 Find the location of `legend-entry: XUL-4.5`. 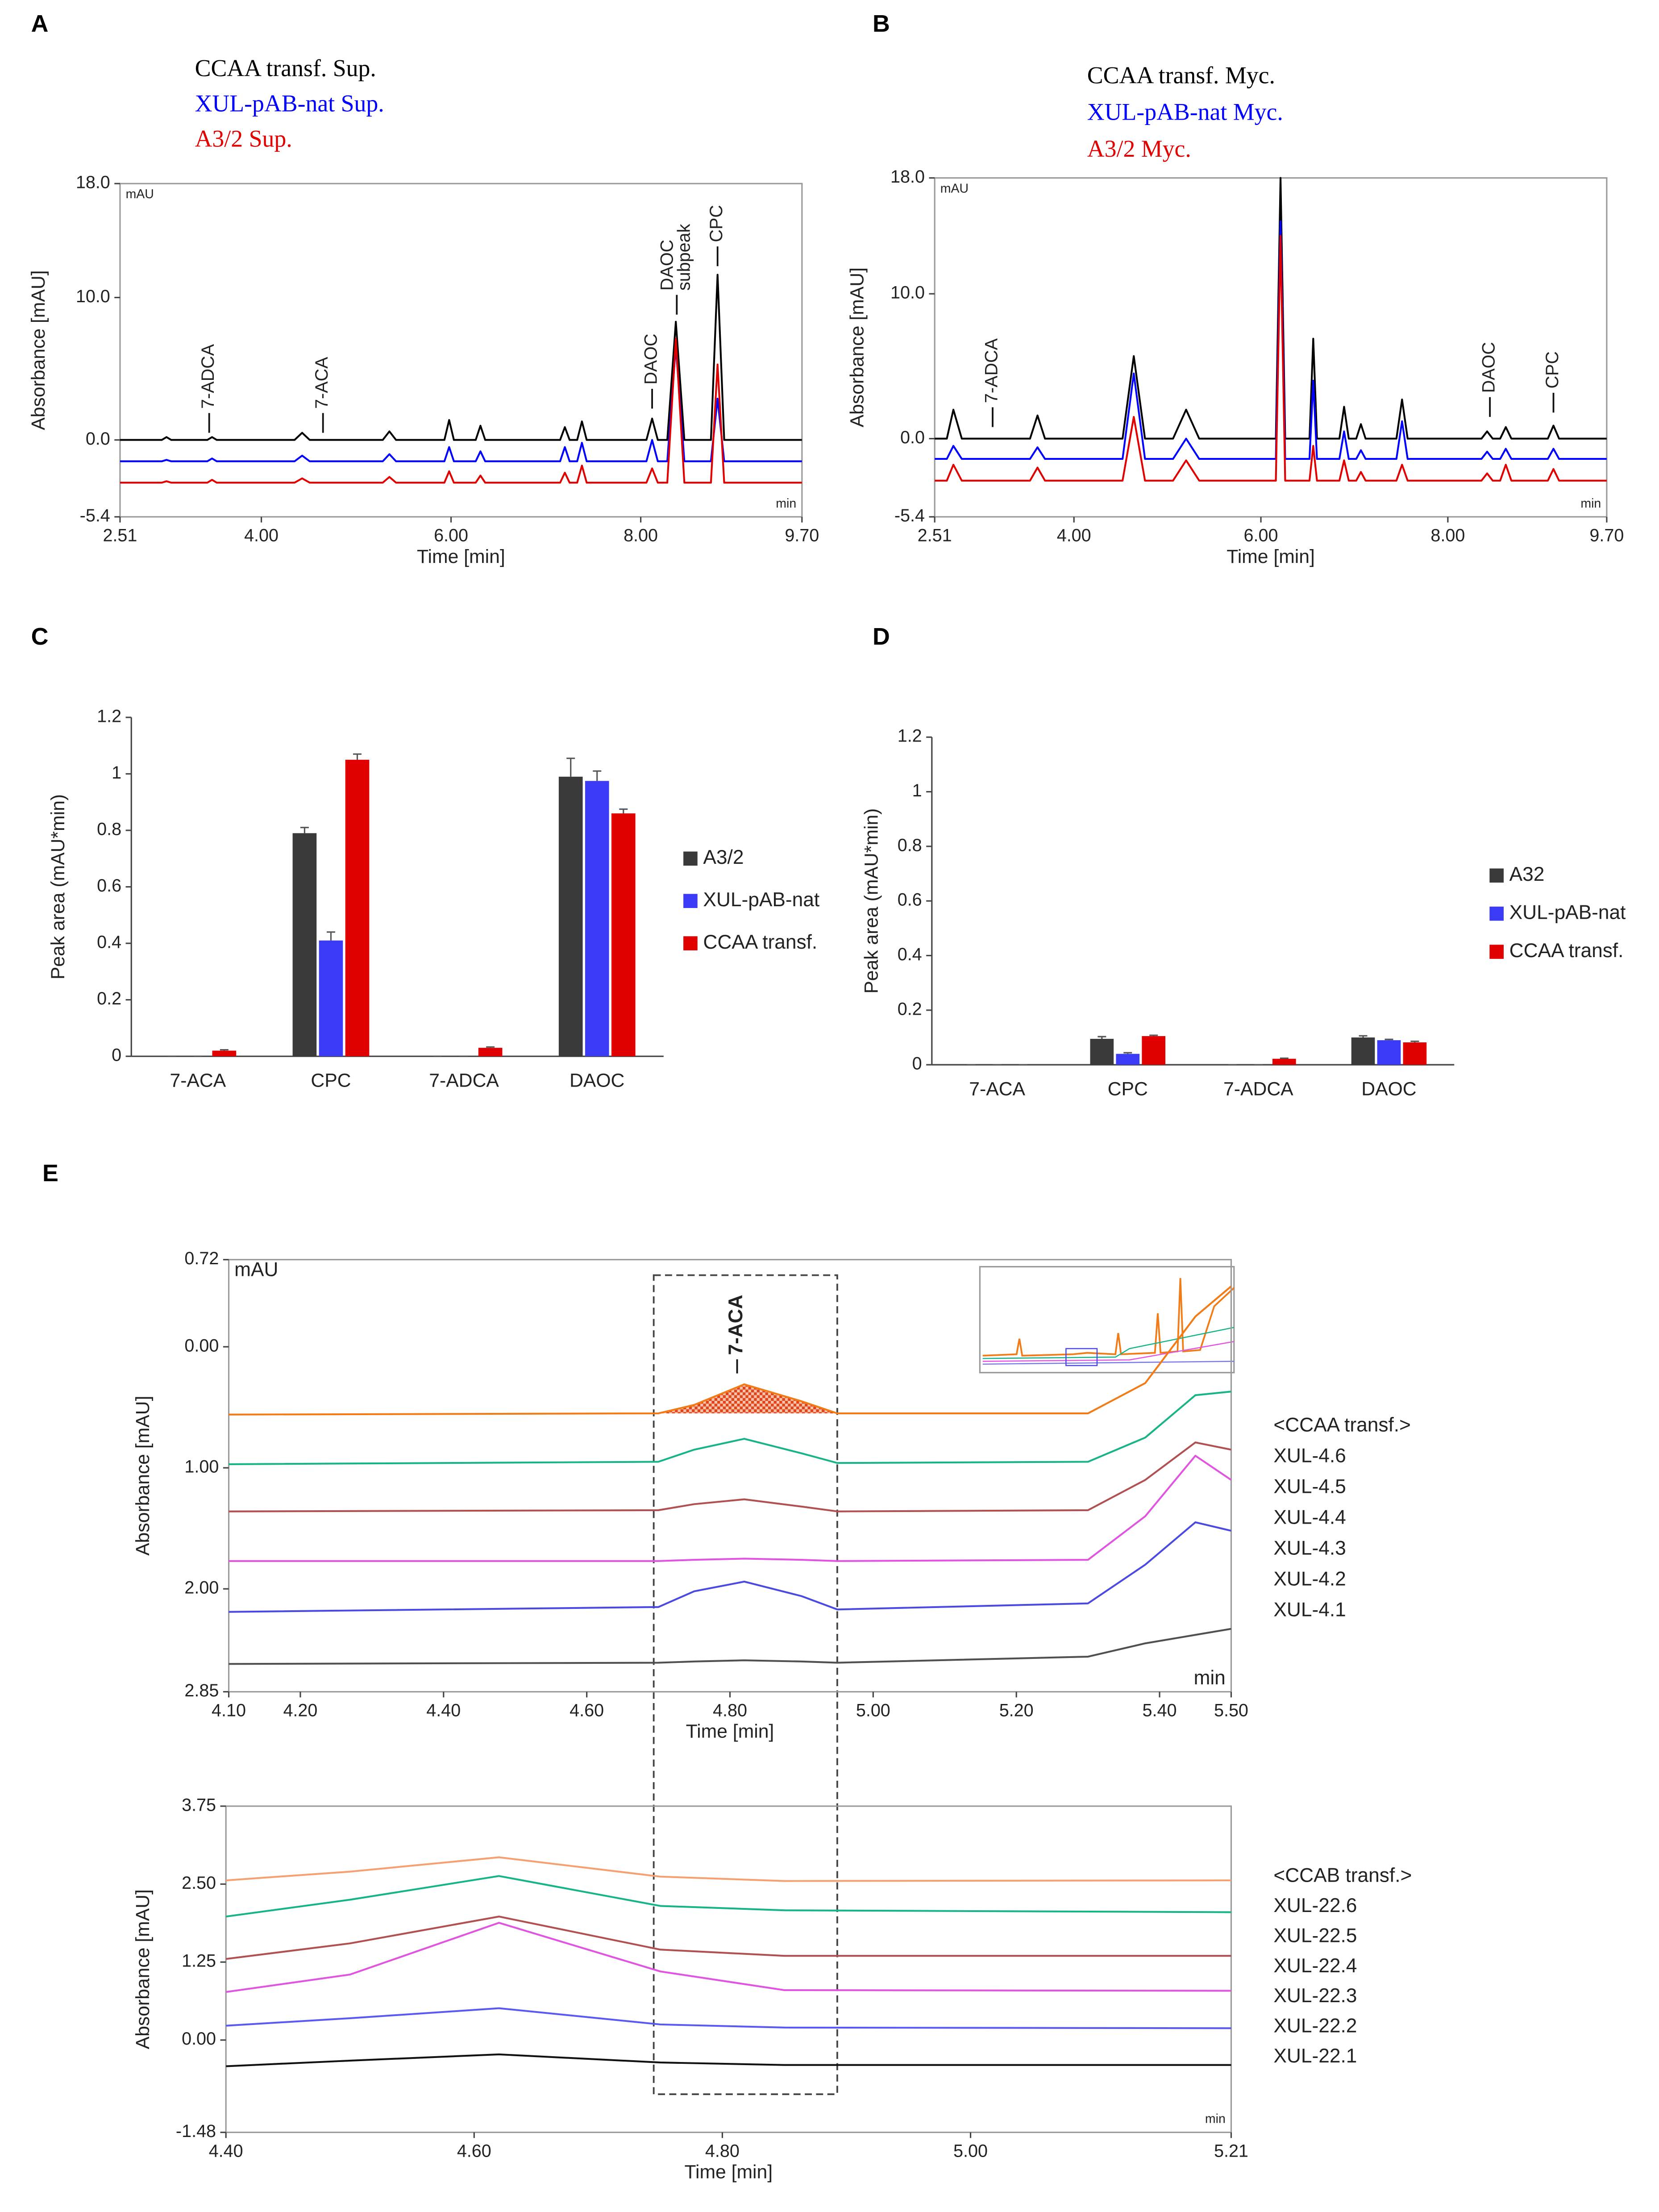

legend-entry: XUL-4.5 is located at coordinates (1309, 1487).